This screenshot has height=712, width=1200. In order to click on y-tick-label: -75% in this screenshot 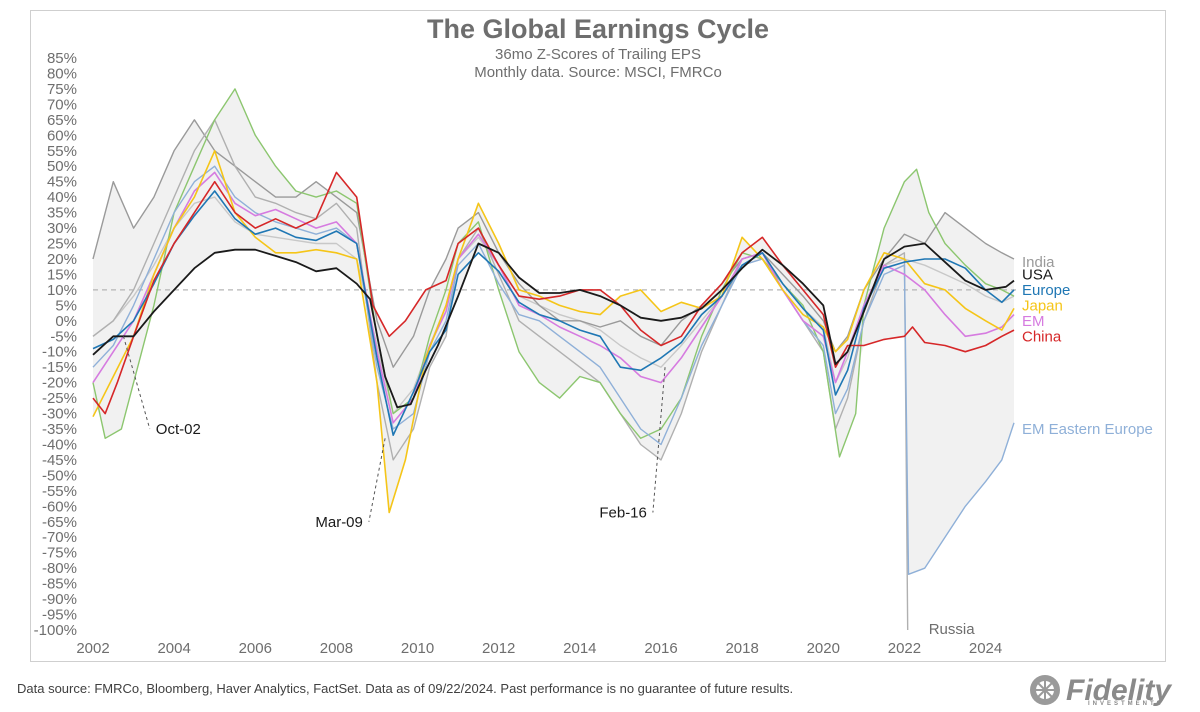, I will do `click(59, 553)`.